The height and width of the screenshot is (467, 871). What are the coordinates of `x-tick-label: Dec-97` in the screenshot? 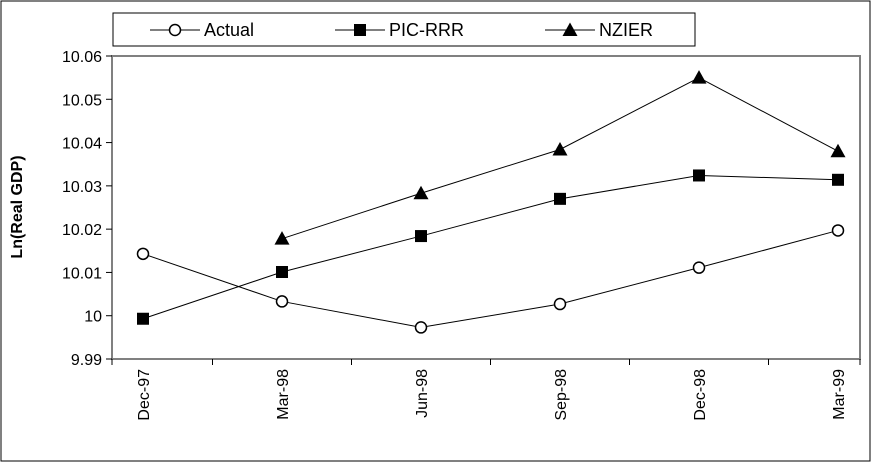 It's located at (144, 395).